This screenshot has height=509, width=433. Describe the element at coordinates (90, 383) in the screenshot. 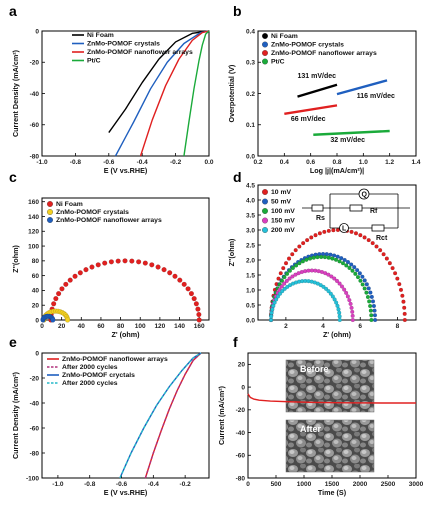

I see `legend-entry: After 2000 cycles` at that location.